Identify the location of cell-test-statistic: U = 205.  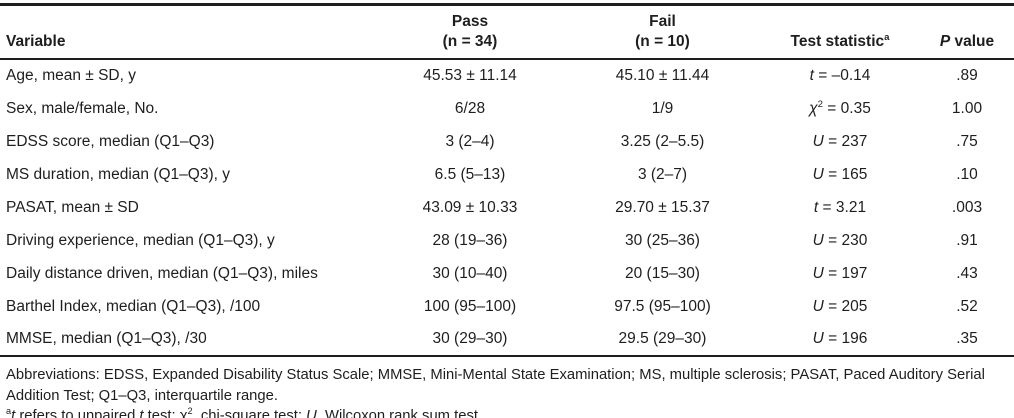
(840, 306).